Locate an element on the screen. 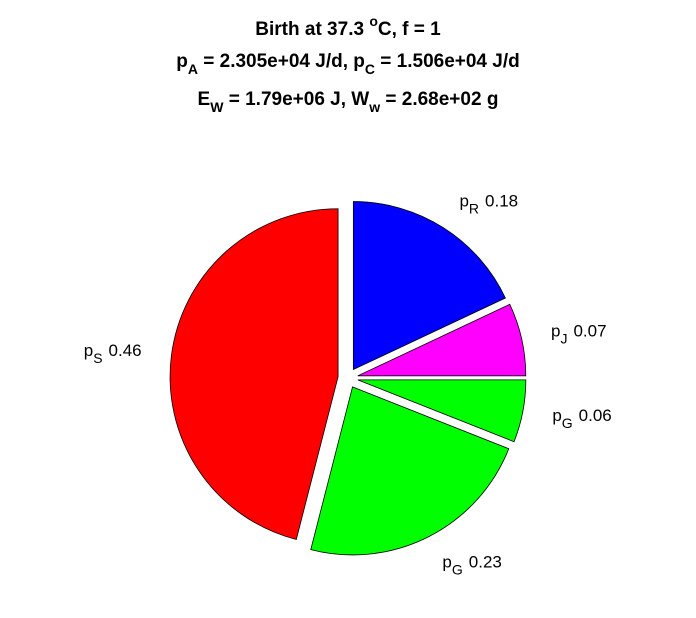  slice-label: pG 0.06 is located at coordinates (581, 418).